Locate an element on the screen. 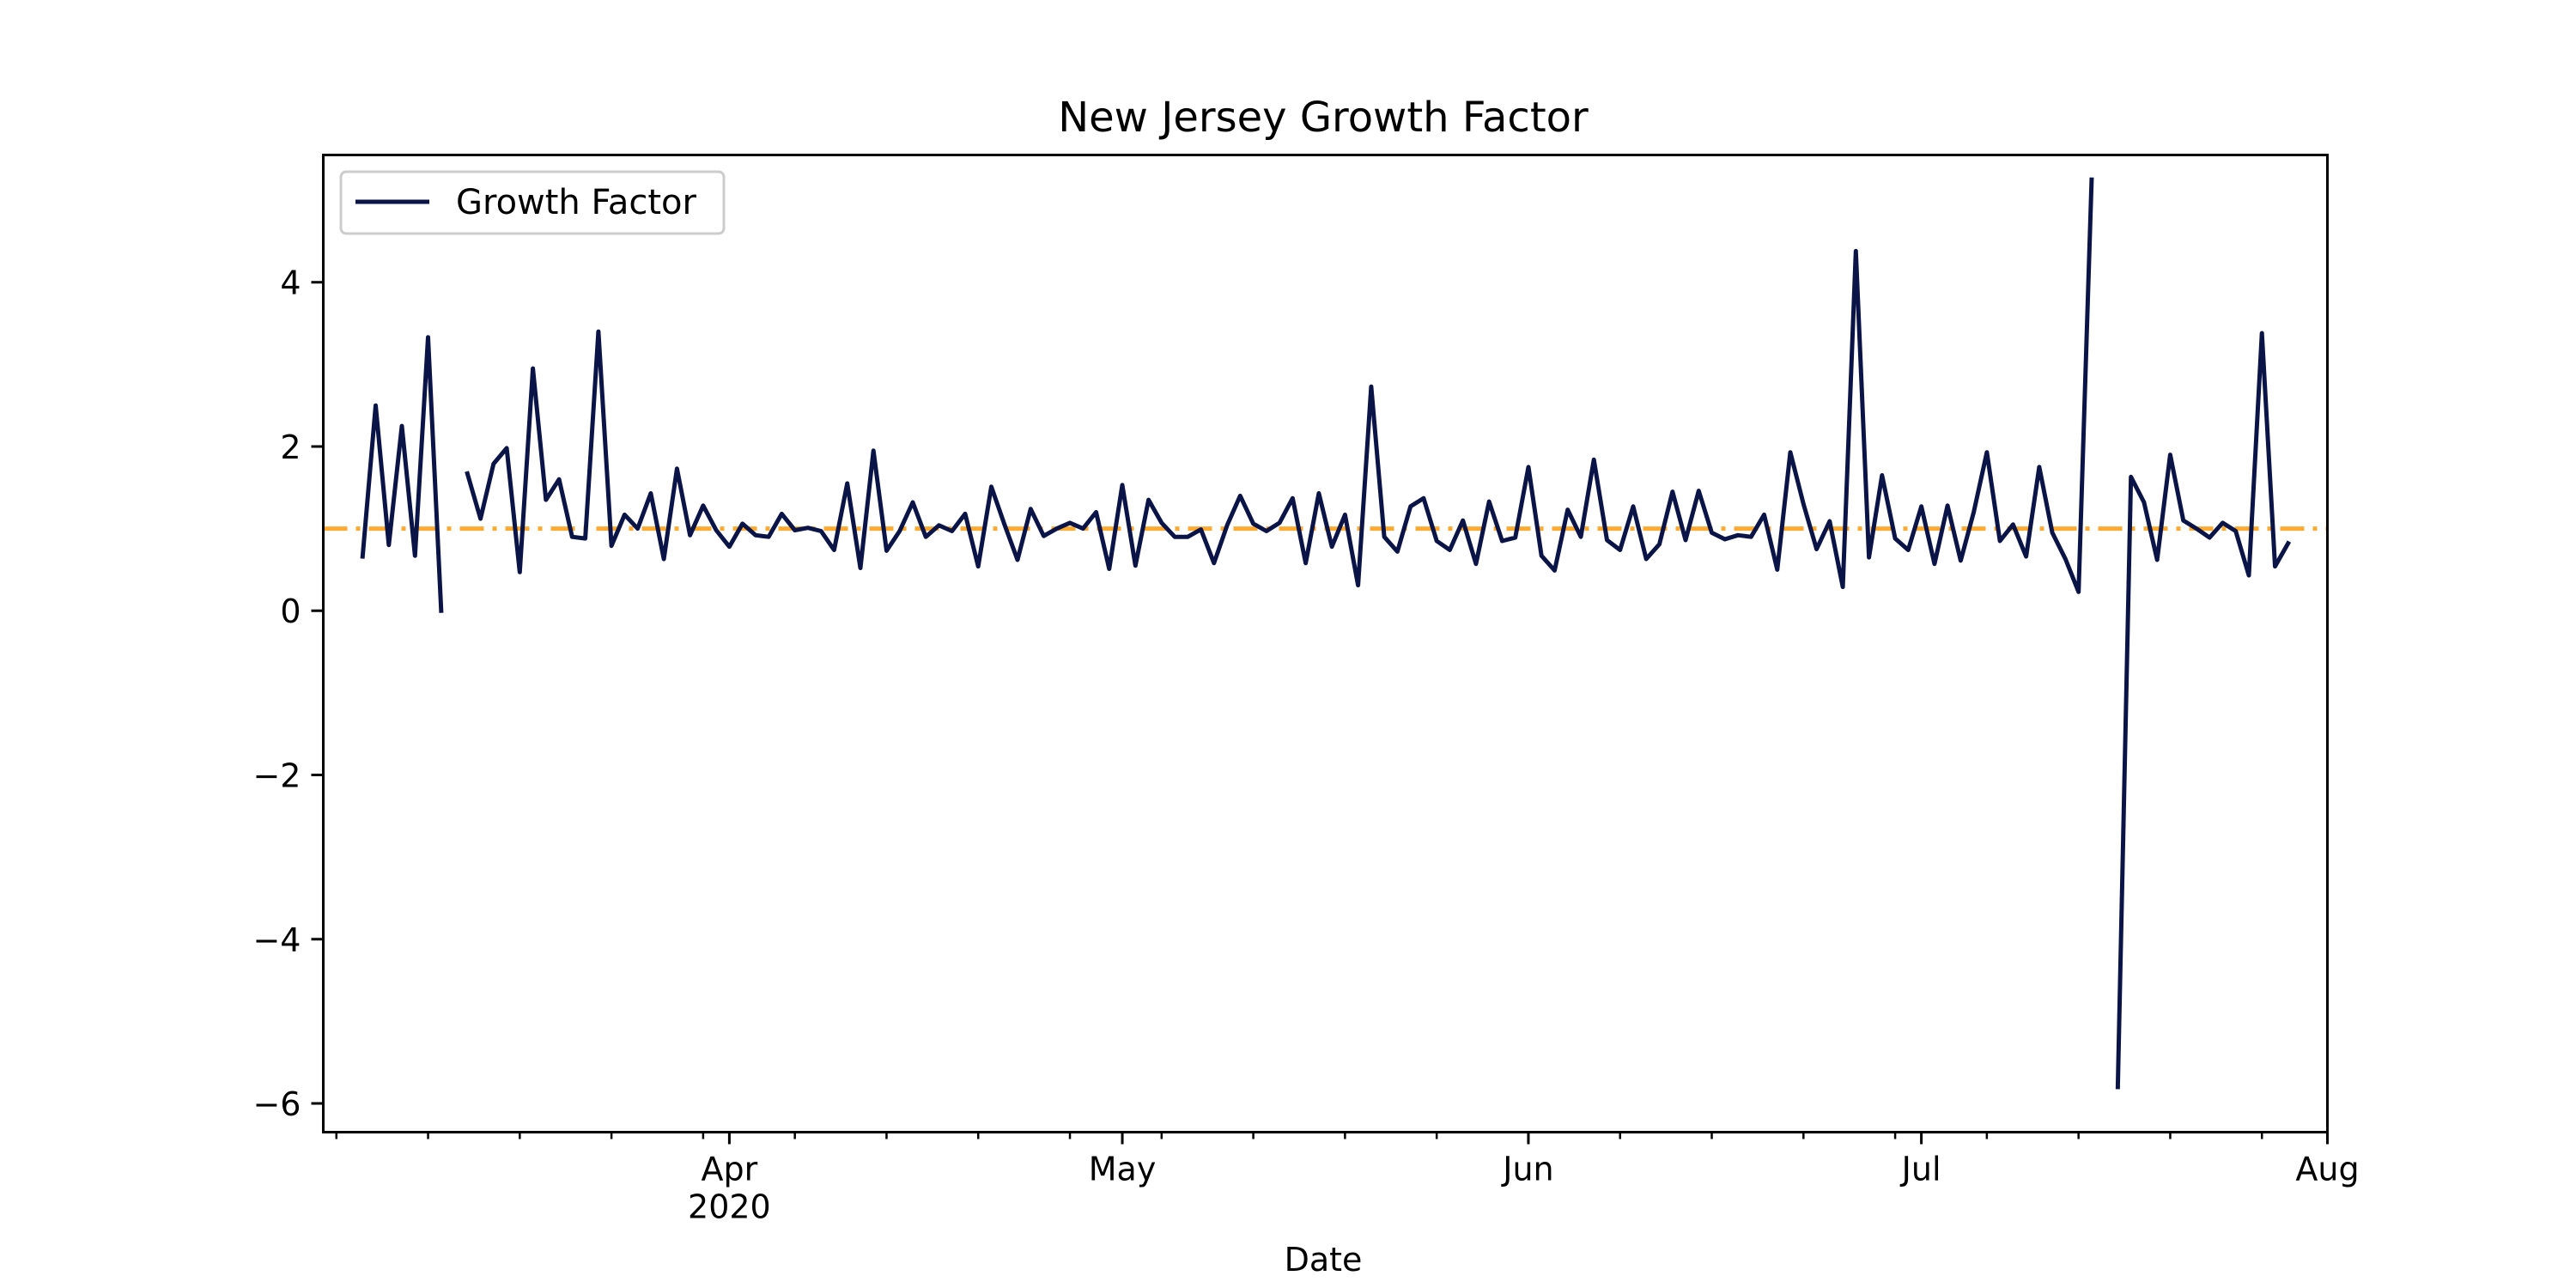 The width and height of the screenshot is (2576, 1288). chart-title: New Jersey Growth Factor is located at coordinates (1323, 118).